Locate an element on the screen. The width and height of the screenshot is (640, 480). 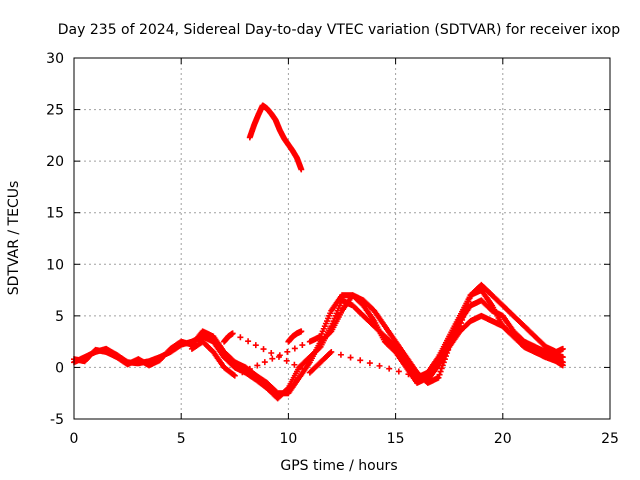
y-axis-label: SDTVAR / TECUs is located at coordinates (14, 238).